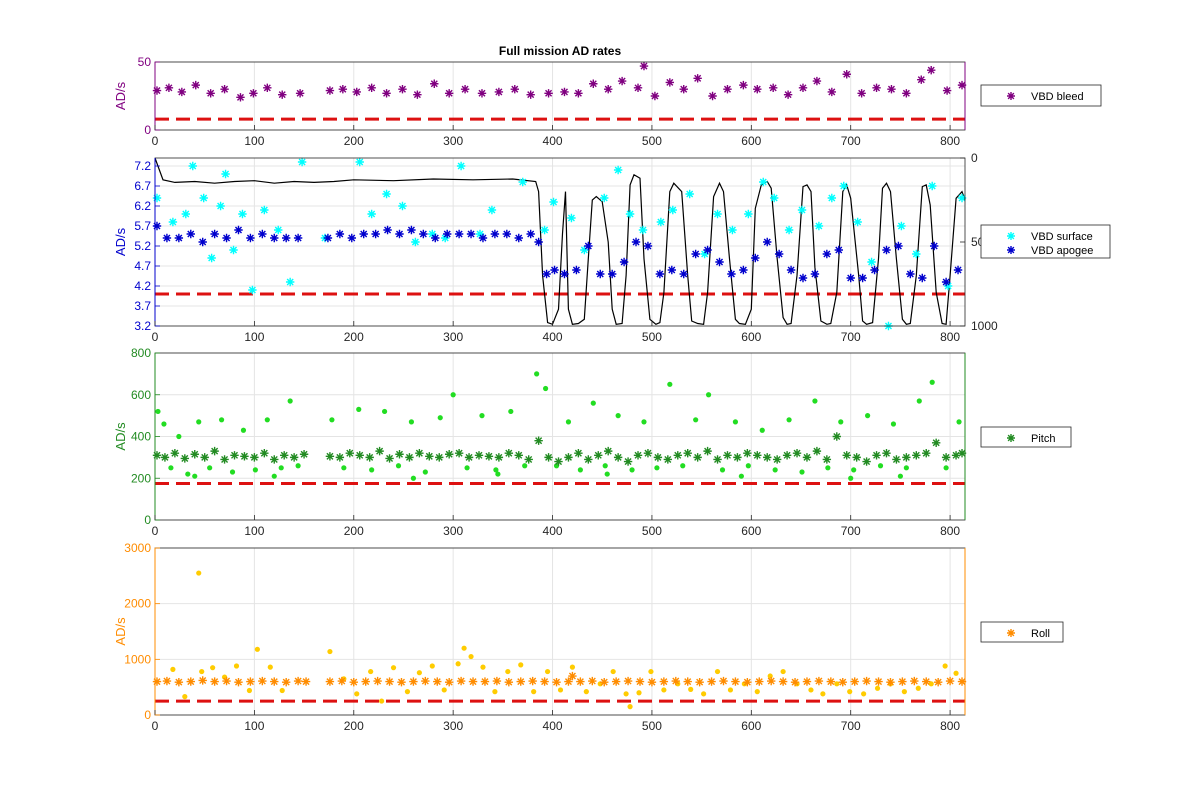 The height and width of the screenshot is (804, 1200). Describe the element at coordinates (142, 306) in the screenshot. I see `y-tick-label: 3.7` at that location.